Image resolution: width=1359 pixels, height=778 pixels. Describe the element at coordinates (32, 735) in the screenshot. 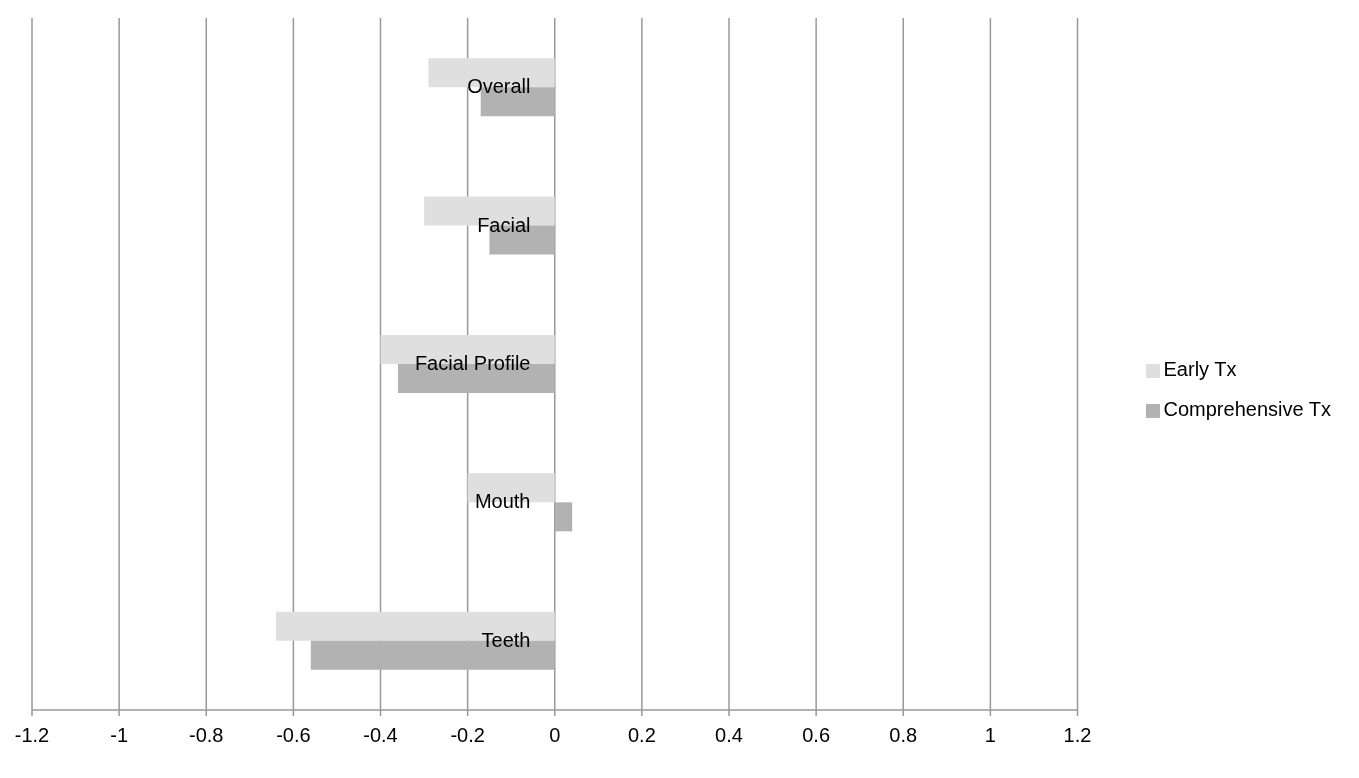

I see `x-tick-label: -1.2` at that location.